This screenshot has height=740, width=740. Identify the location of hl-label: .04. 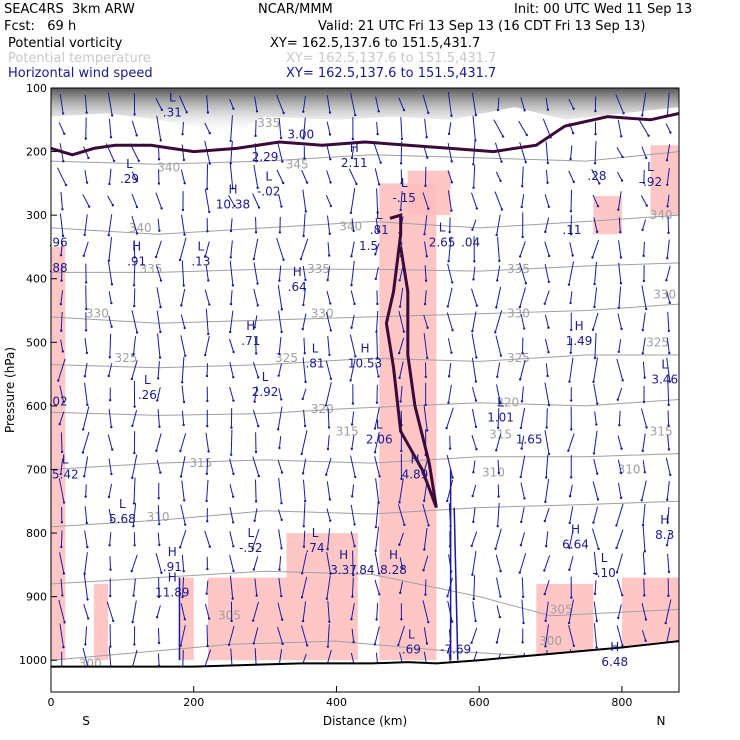
(470, 243).